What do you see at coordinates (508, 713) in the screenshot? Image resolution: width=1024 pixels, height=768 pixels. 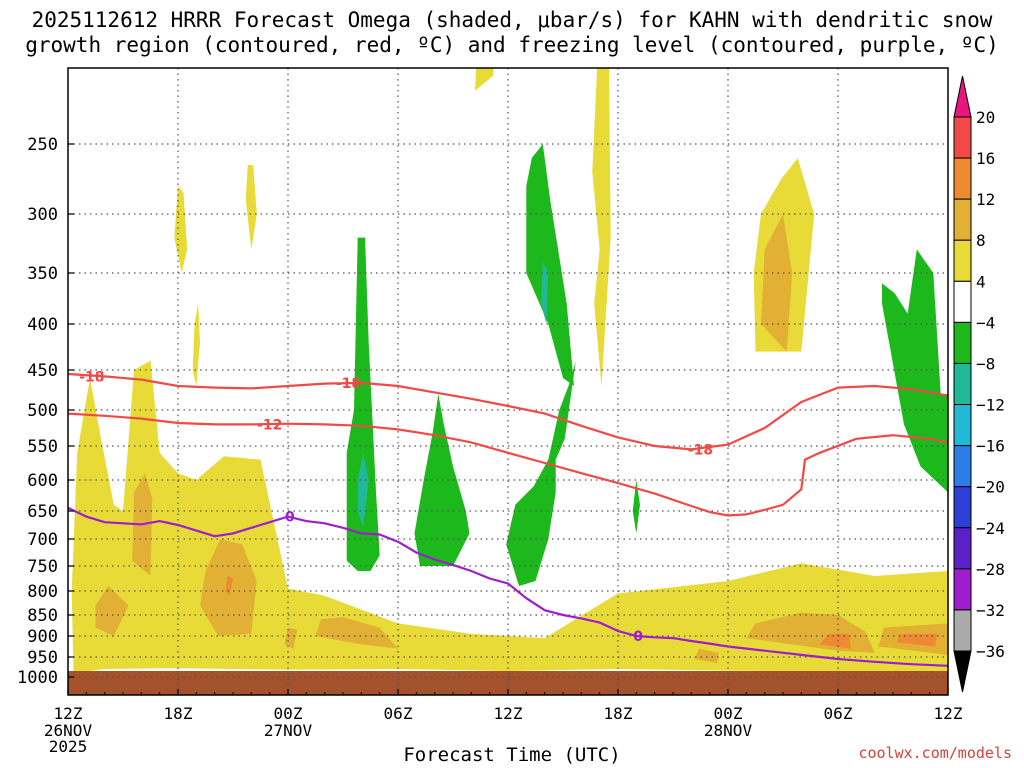 I see `x-tick-label-24: 12Z` at bounding box center [508, 713].